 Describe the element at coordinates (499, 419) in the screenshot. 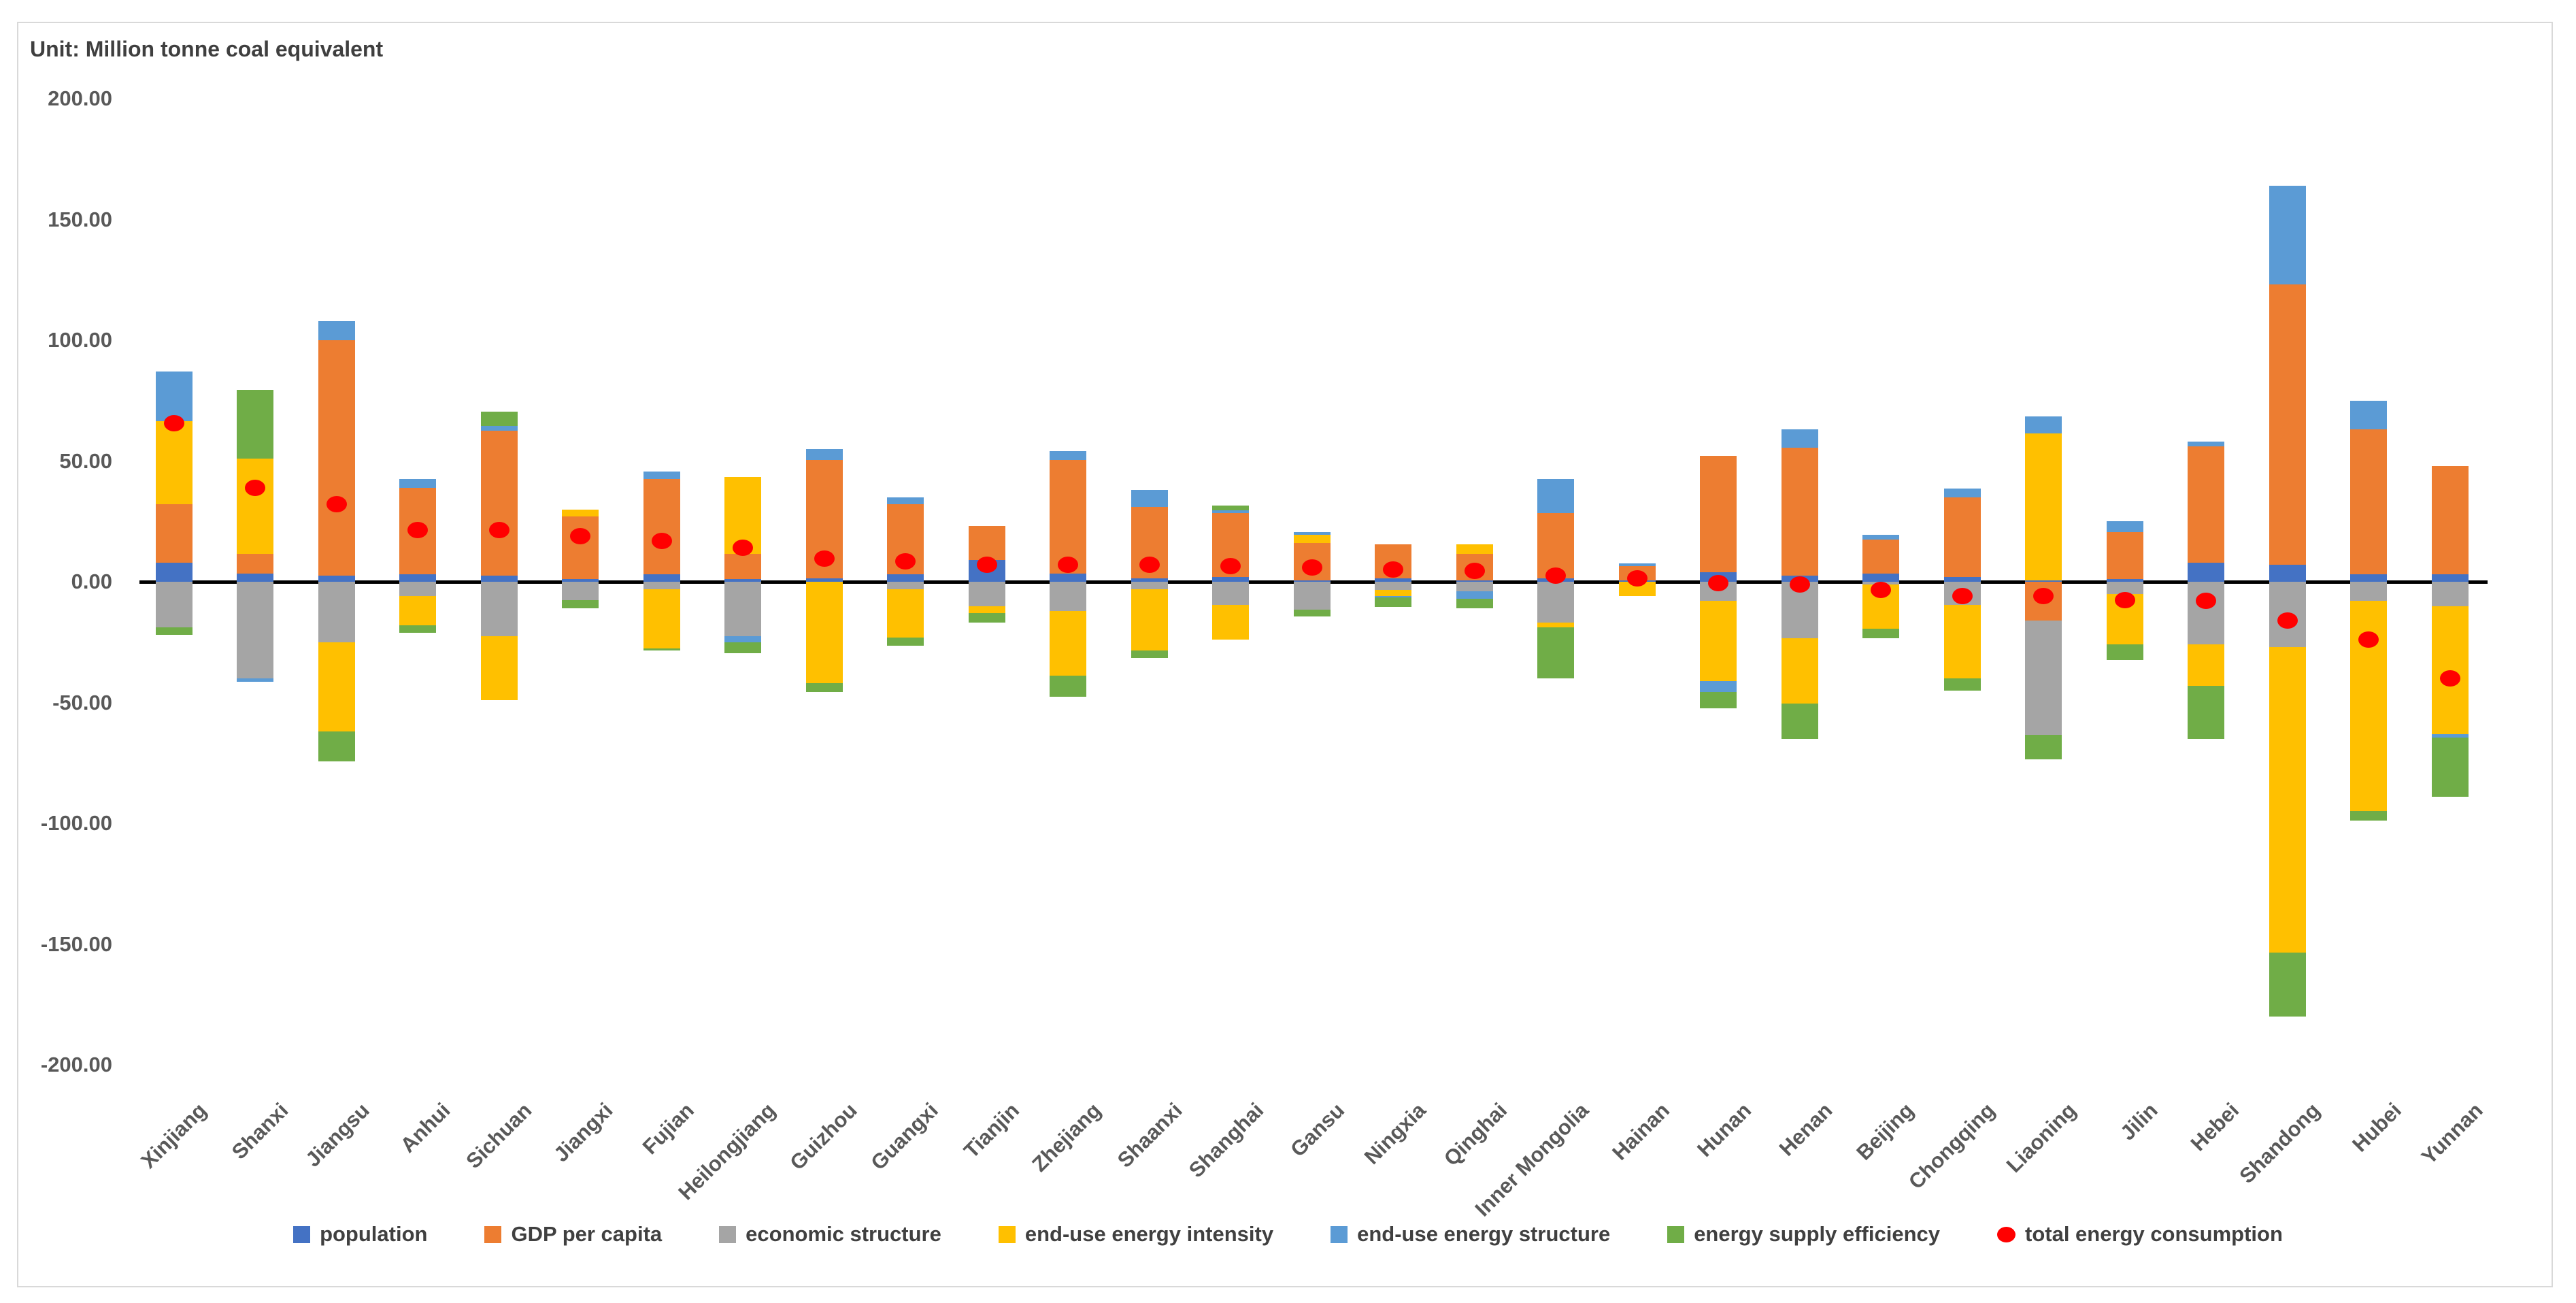

I see `bar-segment-sichuan-energy-supply-efficiency` at that location.